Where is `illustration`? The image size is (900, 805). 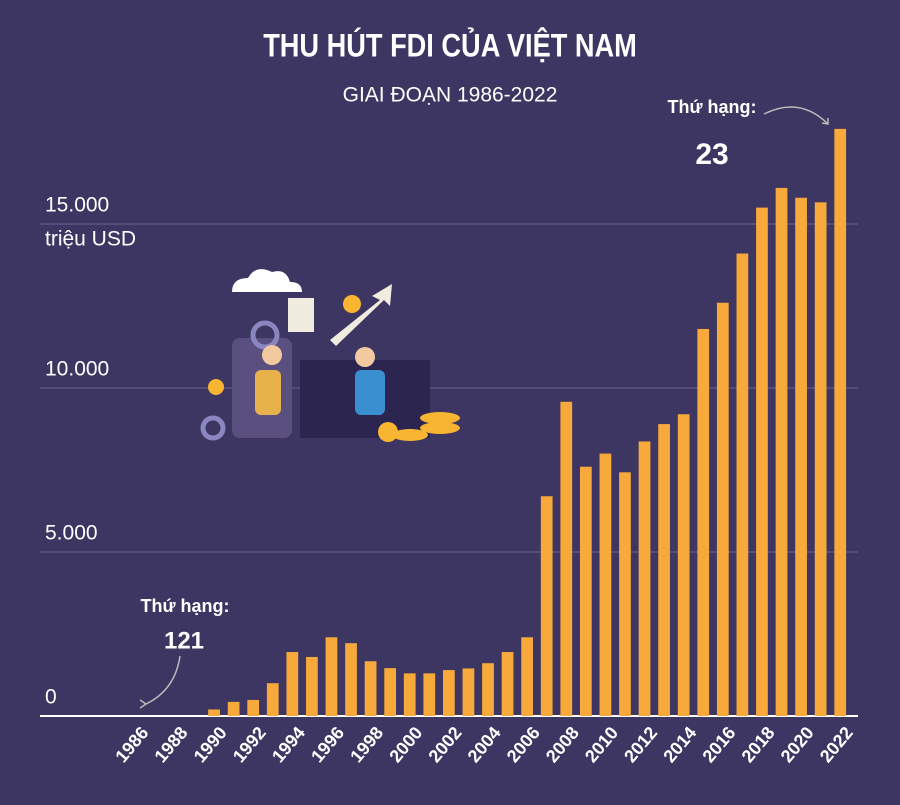
illustration is located at coordinates (330, 355).